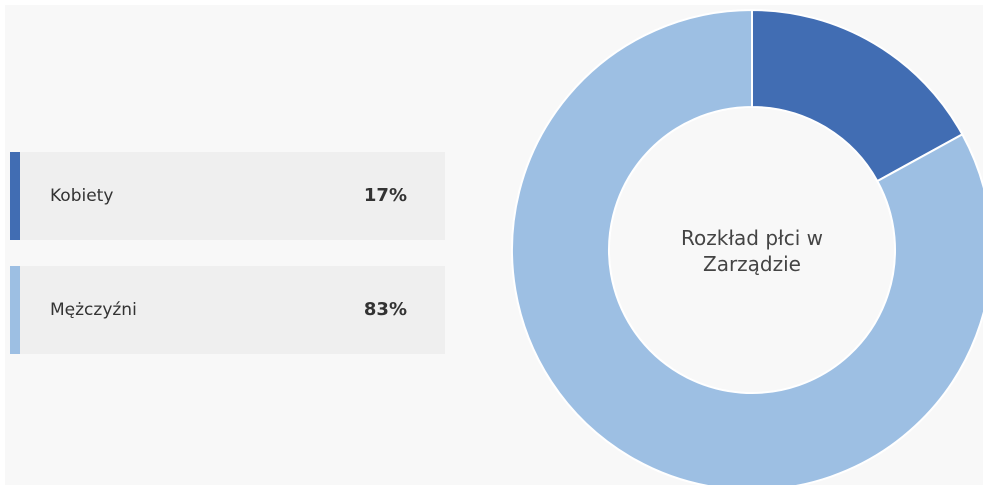  Describe the element at coordinates (93, 310) in the screenshot. I see `legend-label: Mężczyźni` at that location.